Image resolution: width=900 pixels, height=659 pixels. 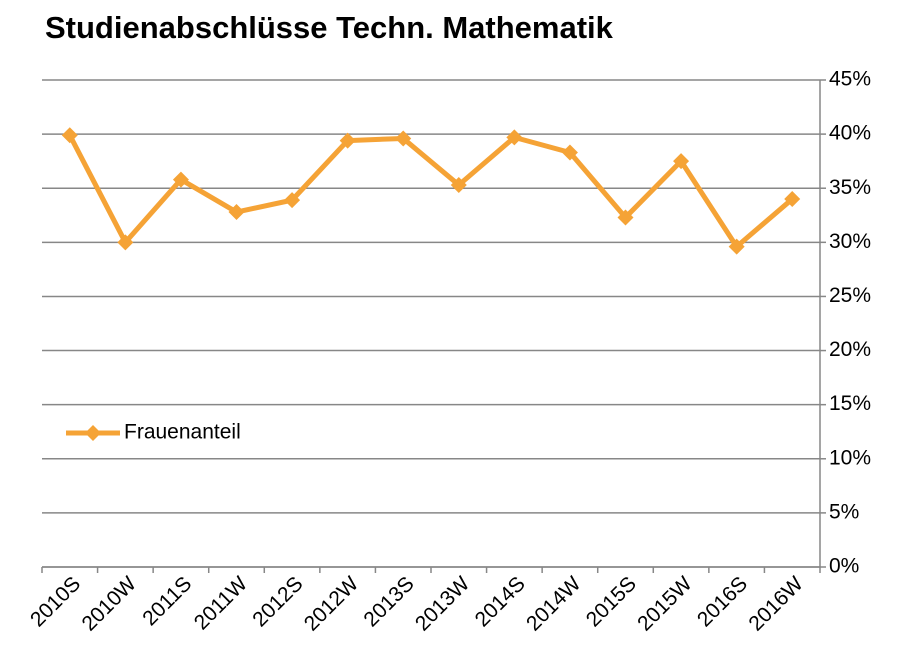 What do you see at coordinates (850, 295) in the screenshot?
I see `y-tick-label: 25%` at bounding box center [850, 295].